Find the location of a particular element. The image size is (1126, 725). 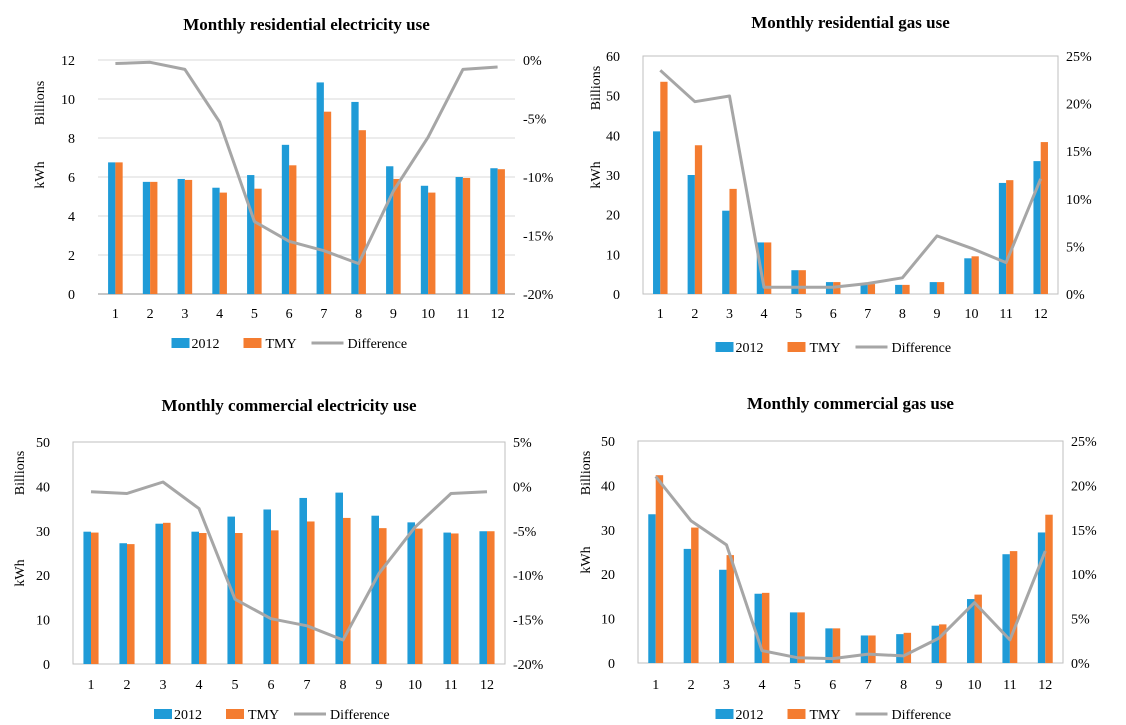

legend-label-tmy: TMY is located at coordinates (825, 348).